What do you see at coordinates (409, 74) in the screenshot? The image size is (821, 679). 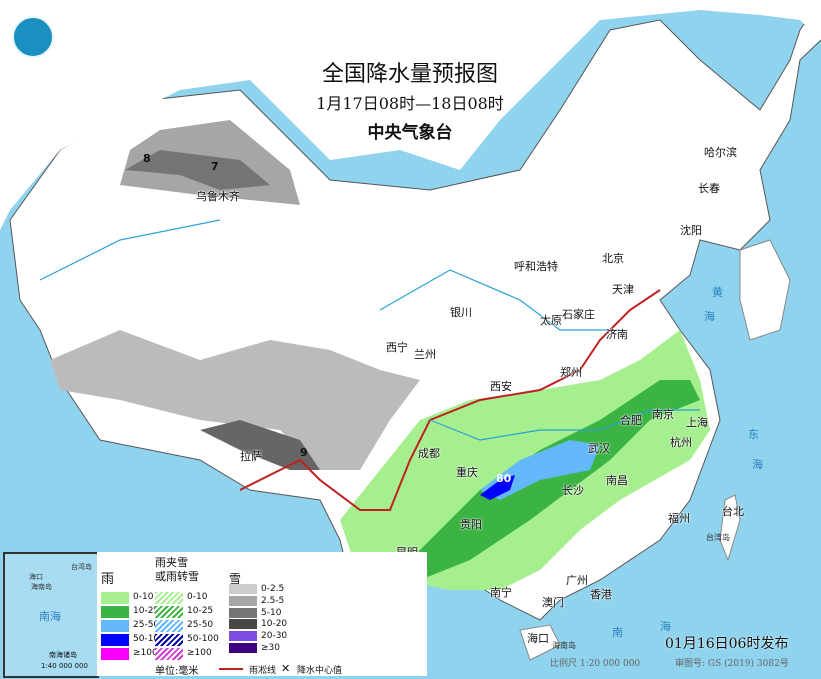 I see `map-title: 全国降水量预报图` at bounding box center [409, 74].